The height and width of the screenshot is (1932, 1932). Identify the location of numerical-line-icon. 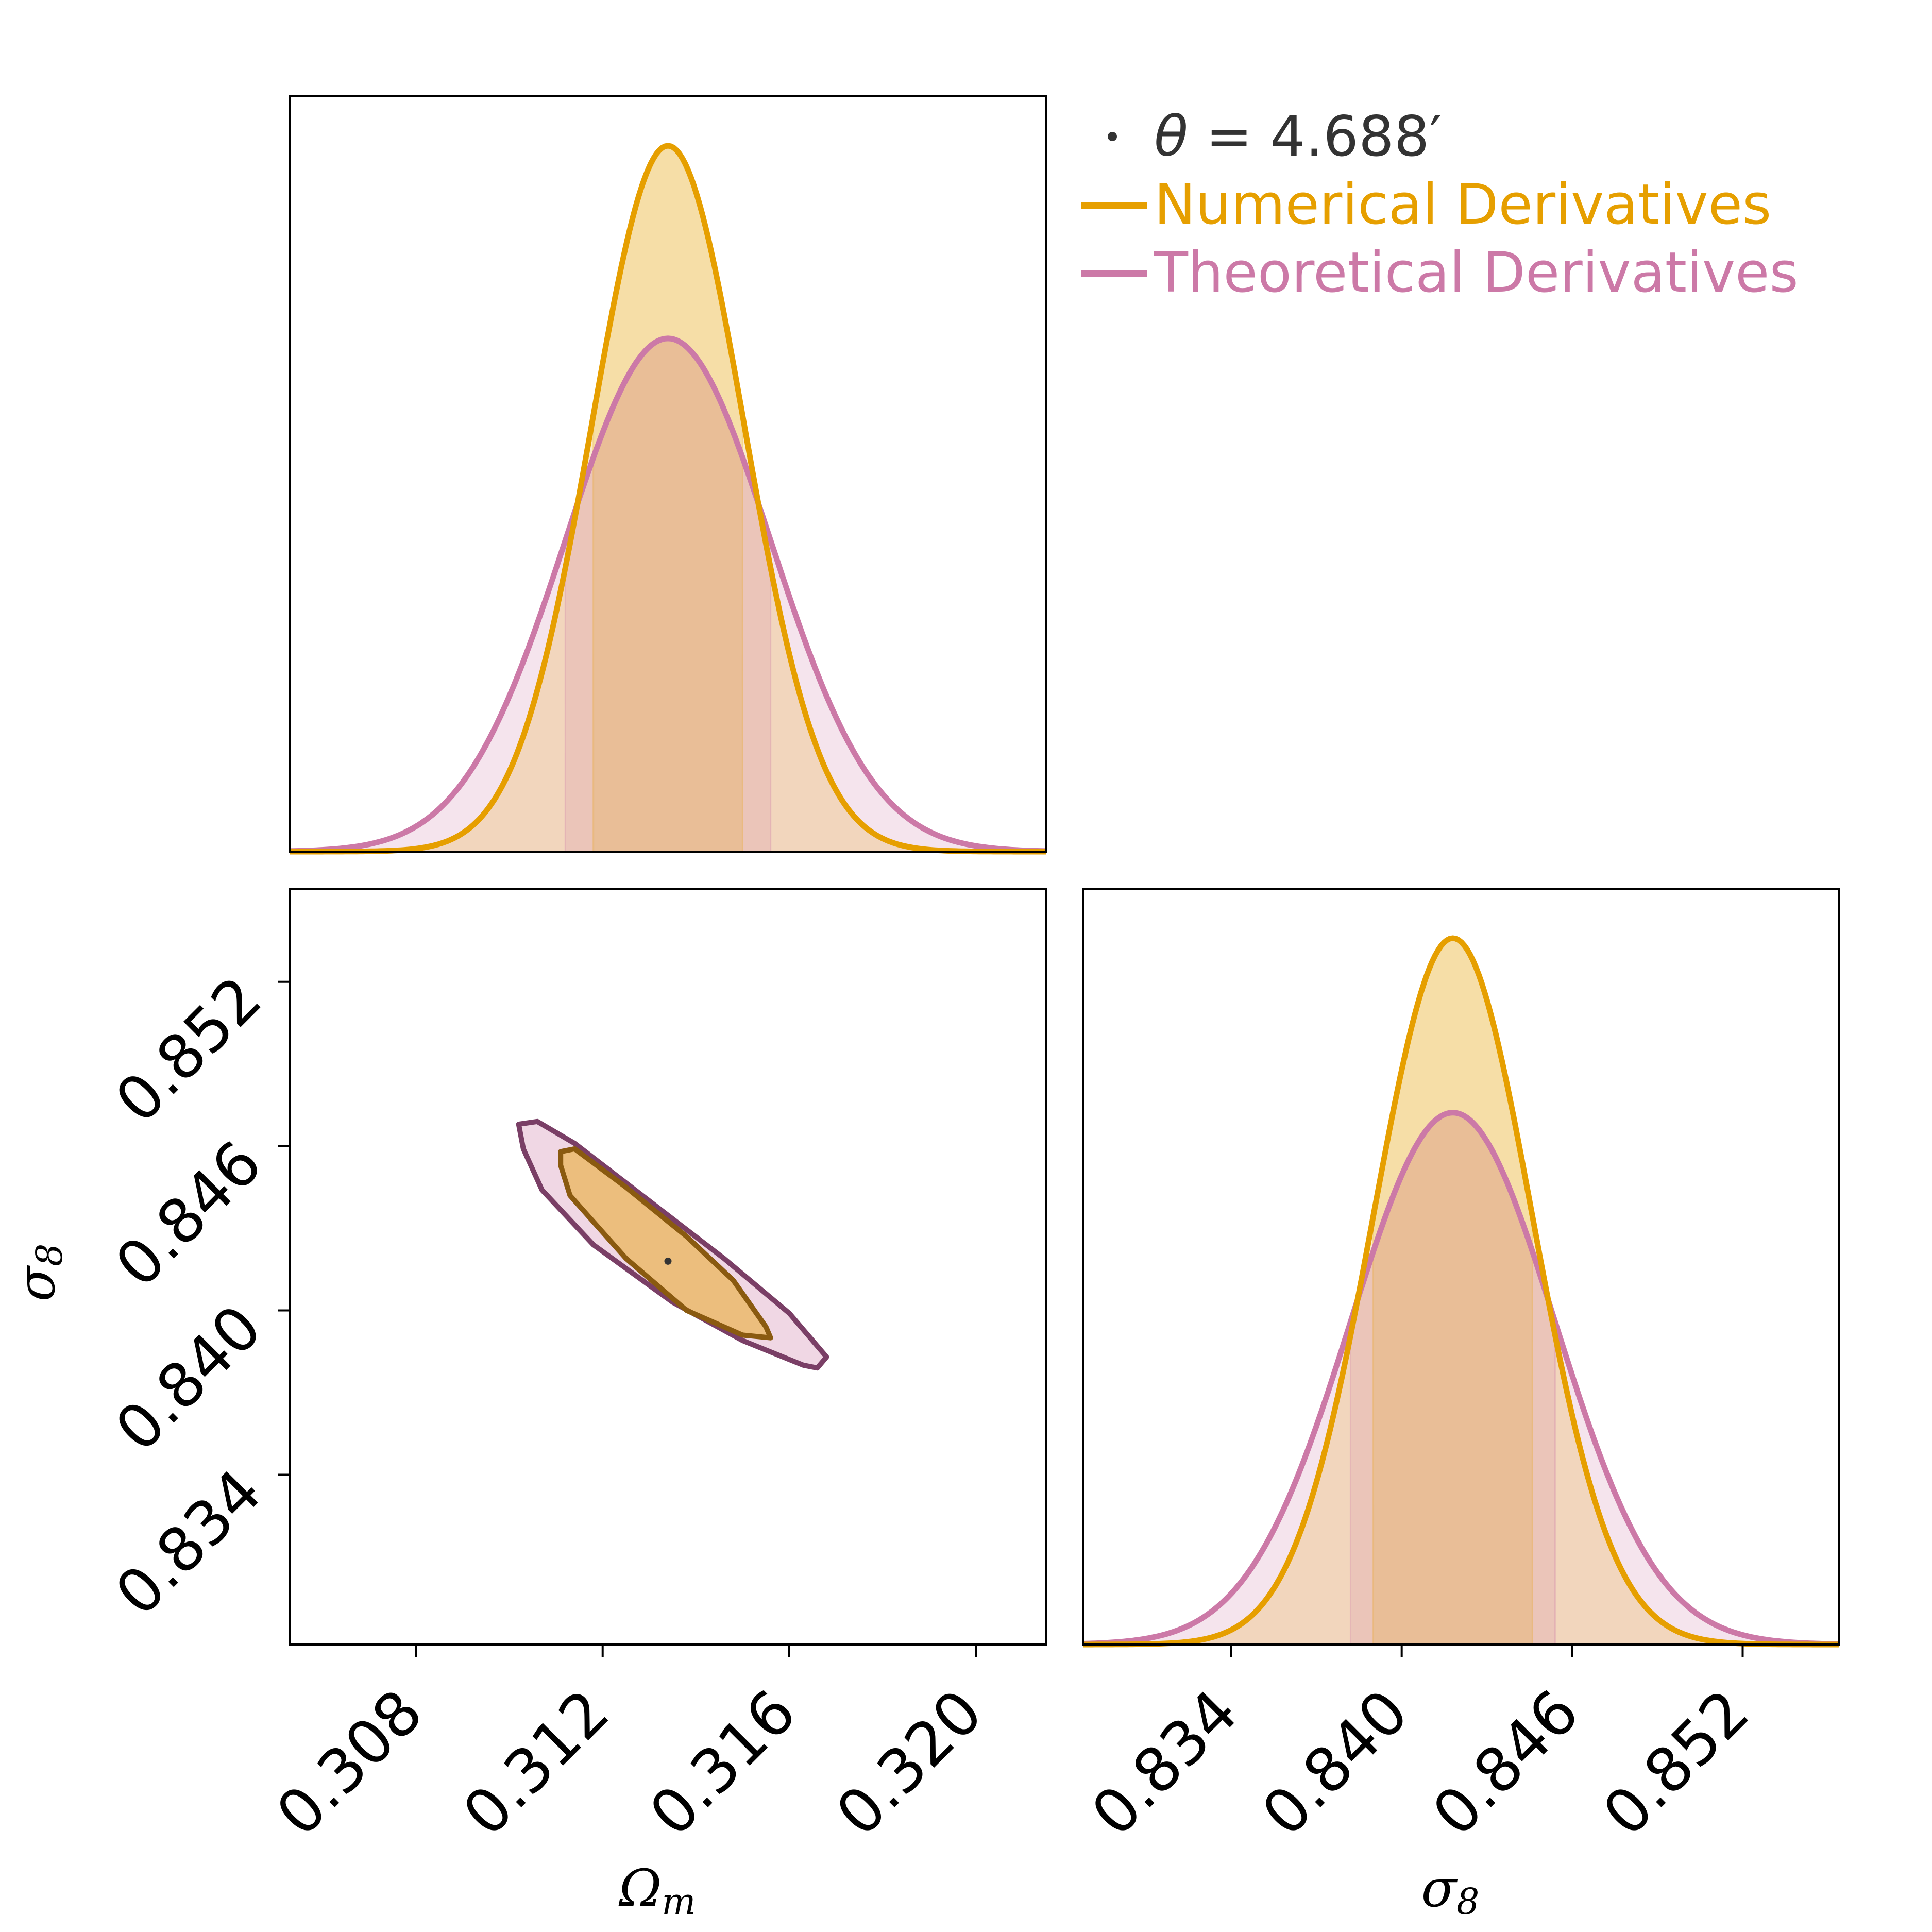
(1114, 205).